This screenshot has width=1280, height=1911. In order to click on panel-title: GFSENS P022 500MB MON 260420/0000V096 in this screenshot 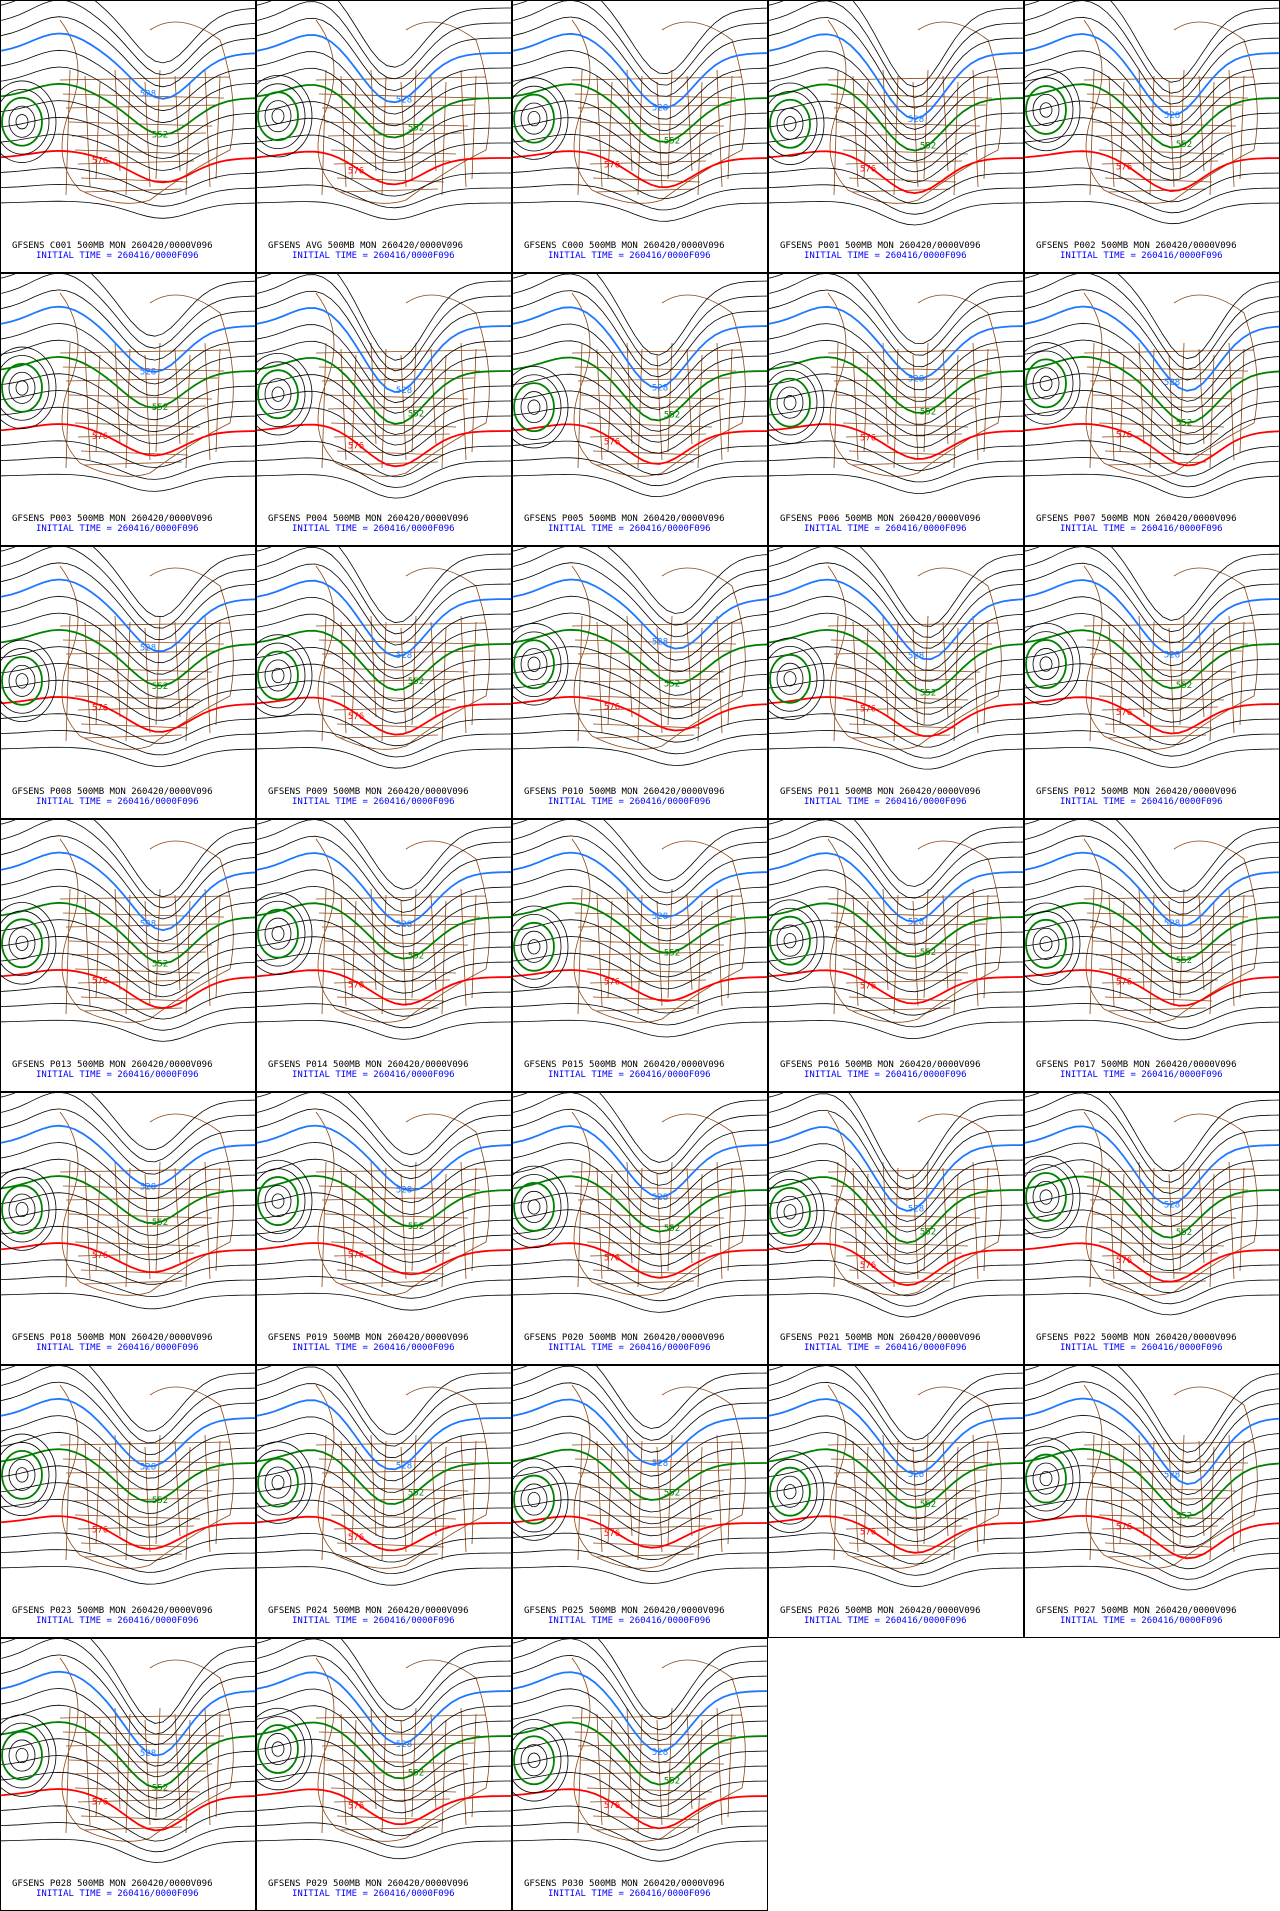, I will do `click(1136, 1338)`.